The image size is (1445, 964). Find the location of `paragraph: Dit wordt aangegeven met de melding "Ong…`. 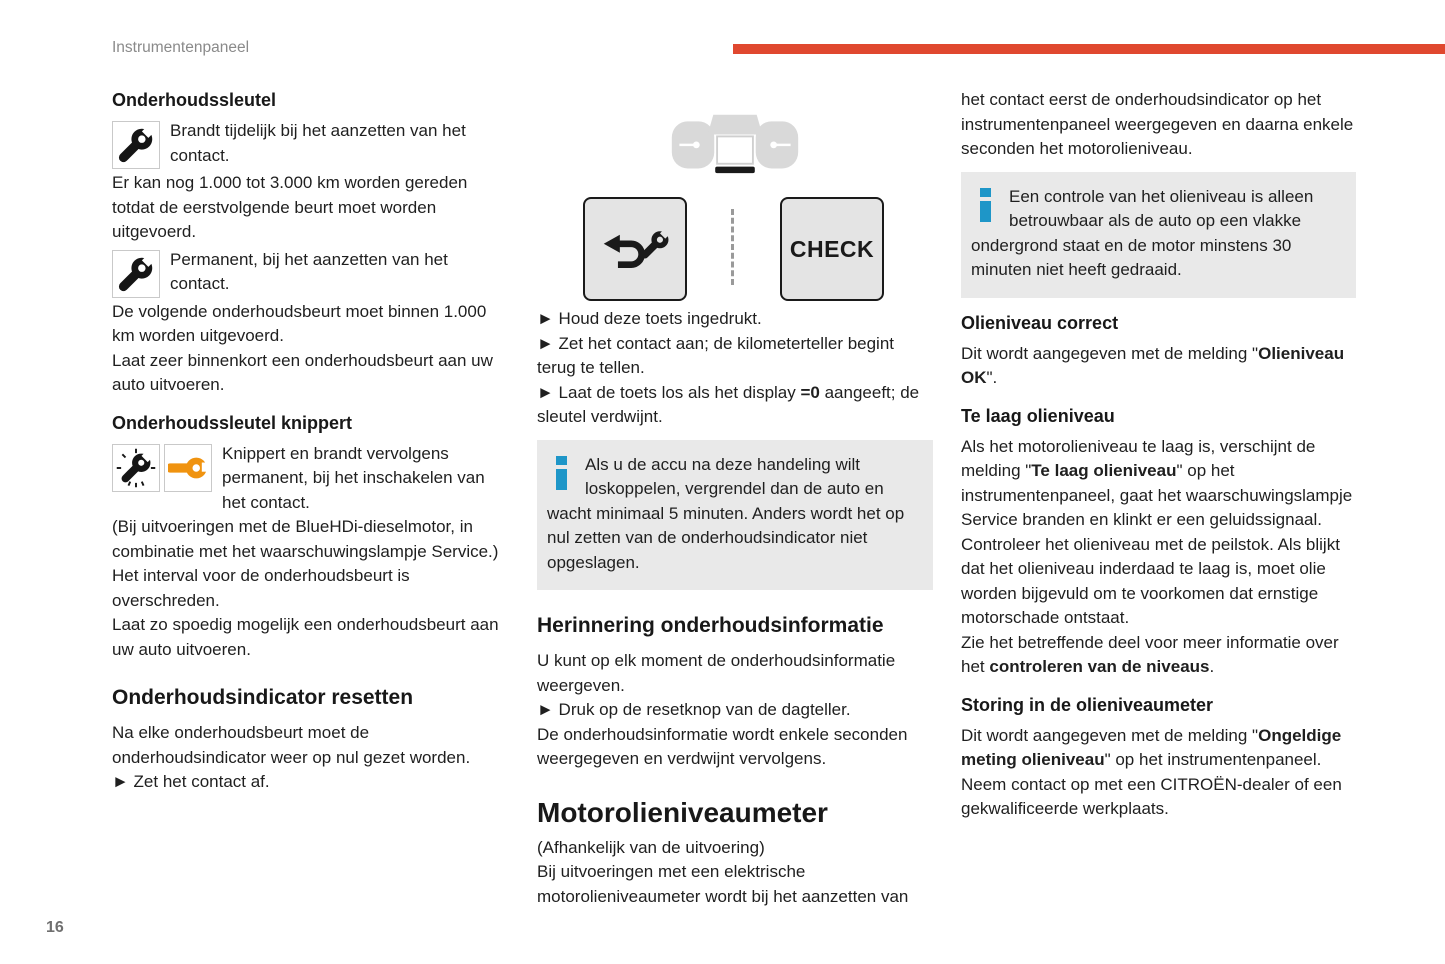

paragraph: Dit wordt aangegeven met de melding "Ong… is located at coordinates (1151, 772).